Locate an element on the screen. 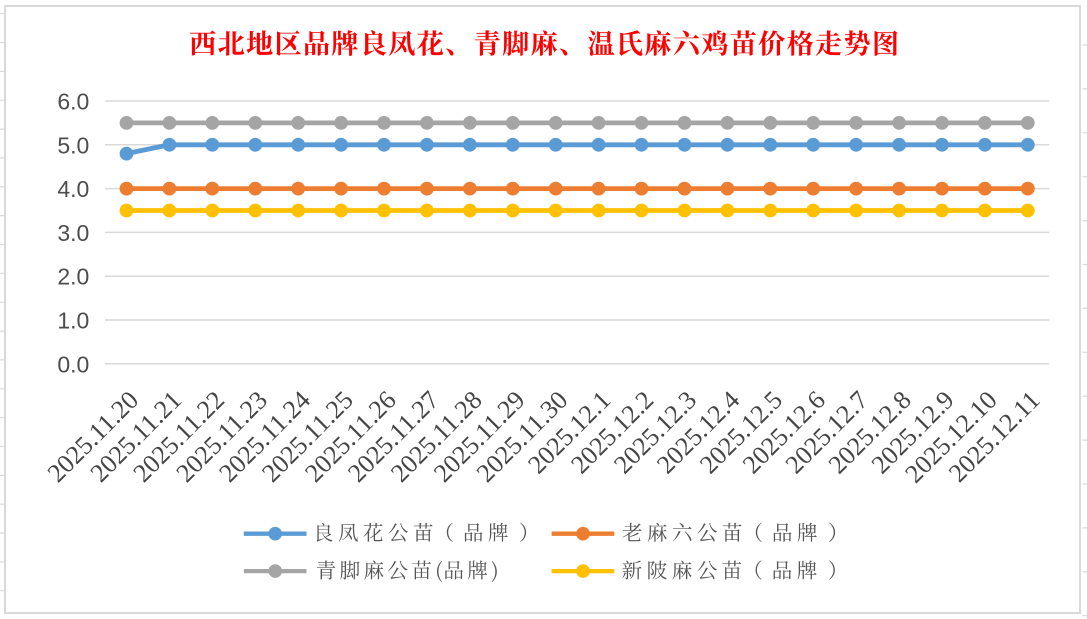  svg-text: 2.0 is located at coordinates (73, 277).